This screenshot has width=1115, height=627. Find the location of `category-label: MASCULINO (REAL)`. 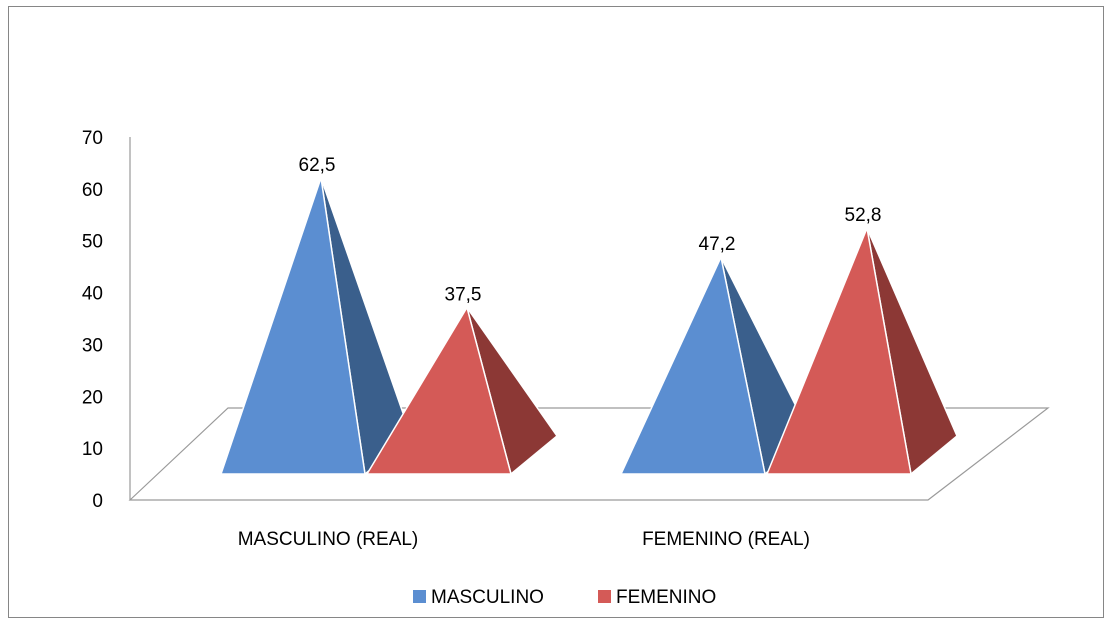

category-label: MASCULINO (REAL) is located at coordinates (328, 539).